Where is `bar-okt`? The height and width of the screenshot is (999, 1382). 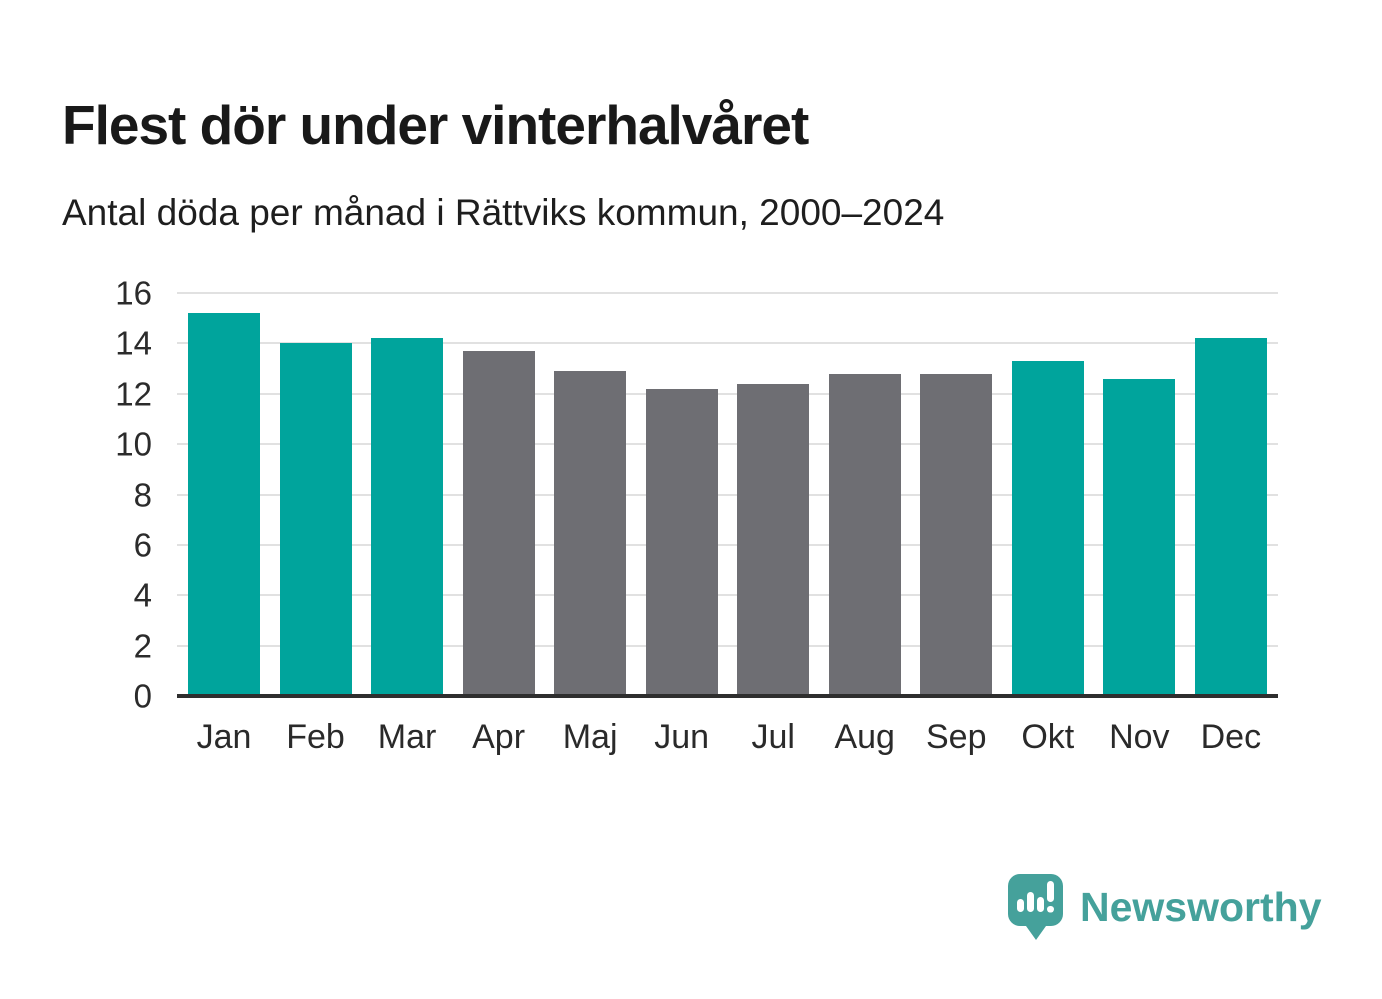 bar-okt is located at coordinates (1047, 528).